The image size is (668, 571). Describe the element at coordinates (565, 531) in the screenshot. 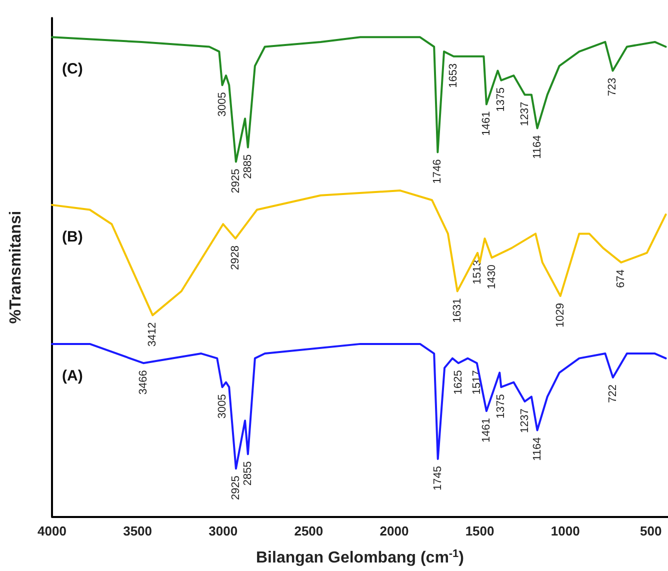

I see `x-tick-label: 1000` at that location.